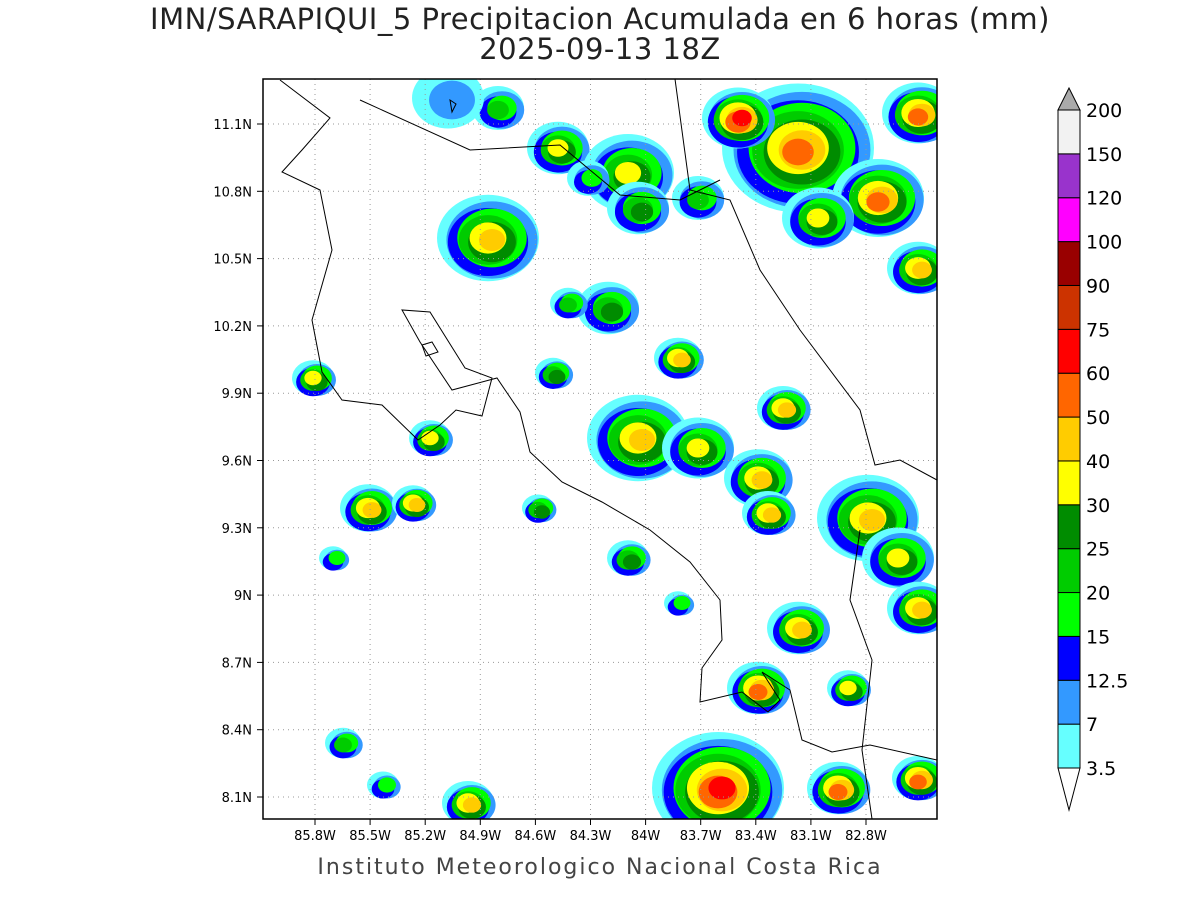 The height and width of the screenshot is (900, 1200). I want to click on lat-tick-label: 8.4N, so click(237, 731).